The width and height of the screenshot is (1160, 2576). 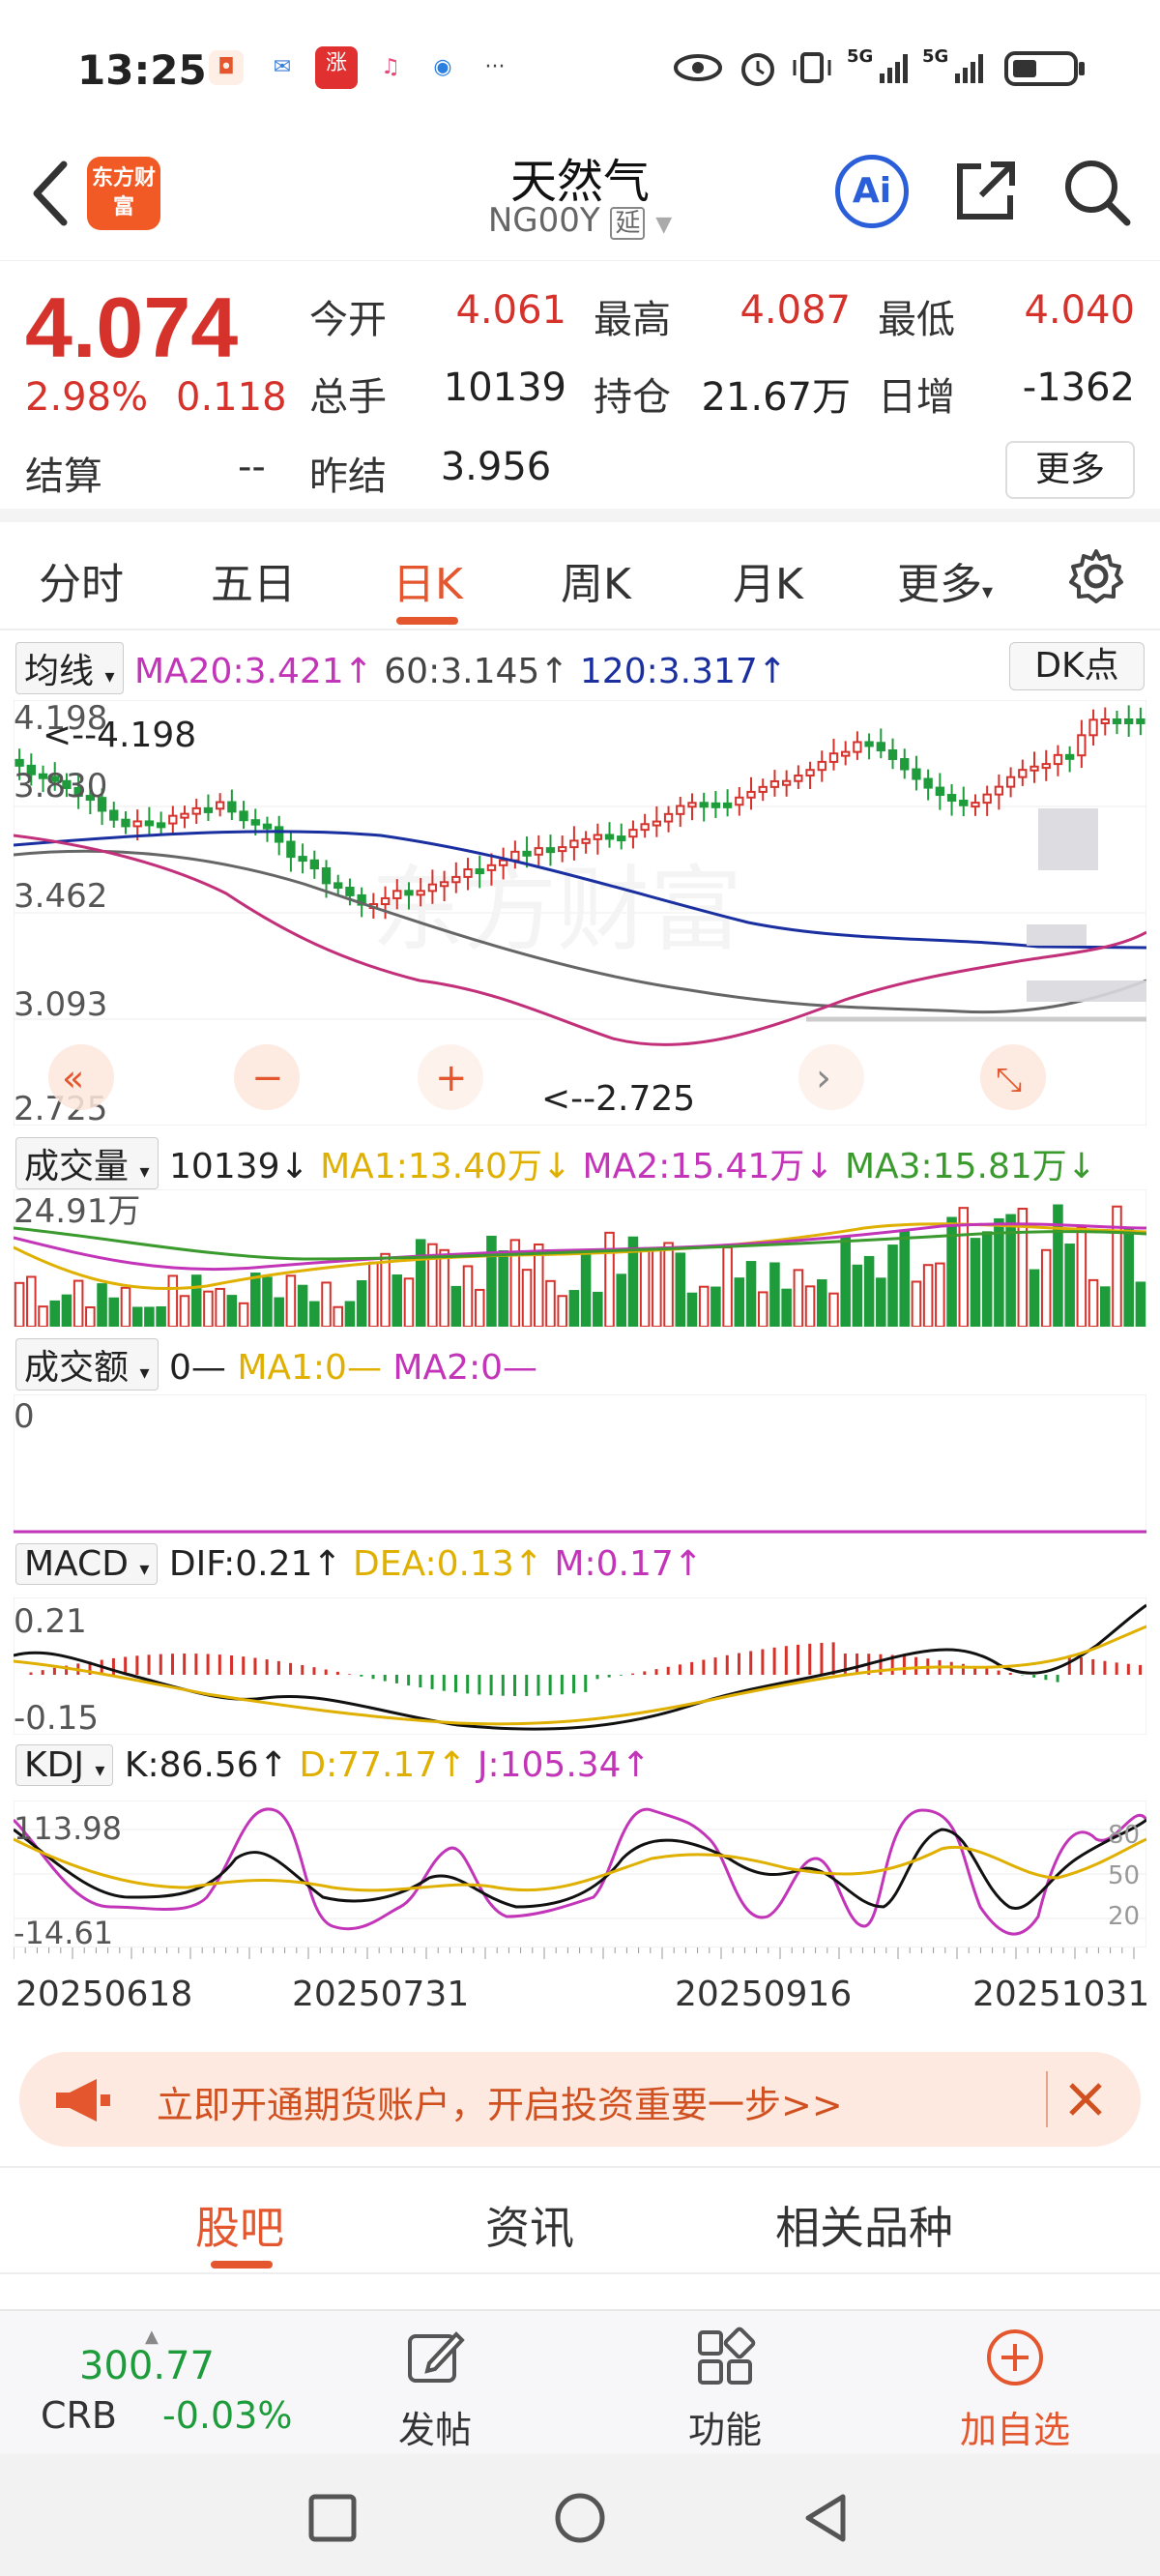 I want to click on zoom-in-button: +, so click(x=450, y=1077).